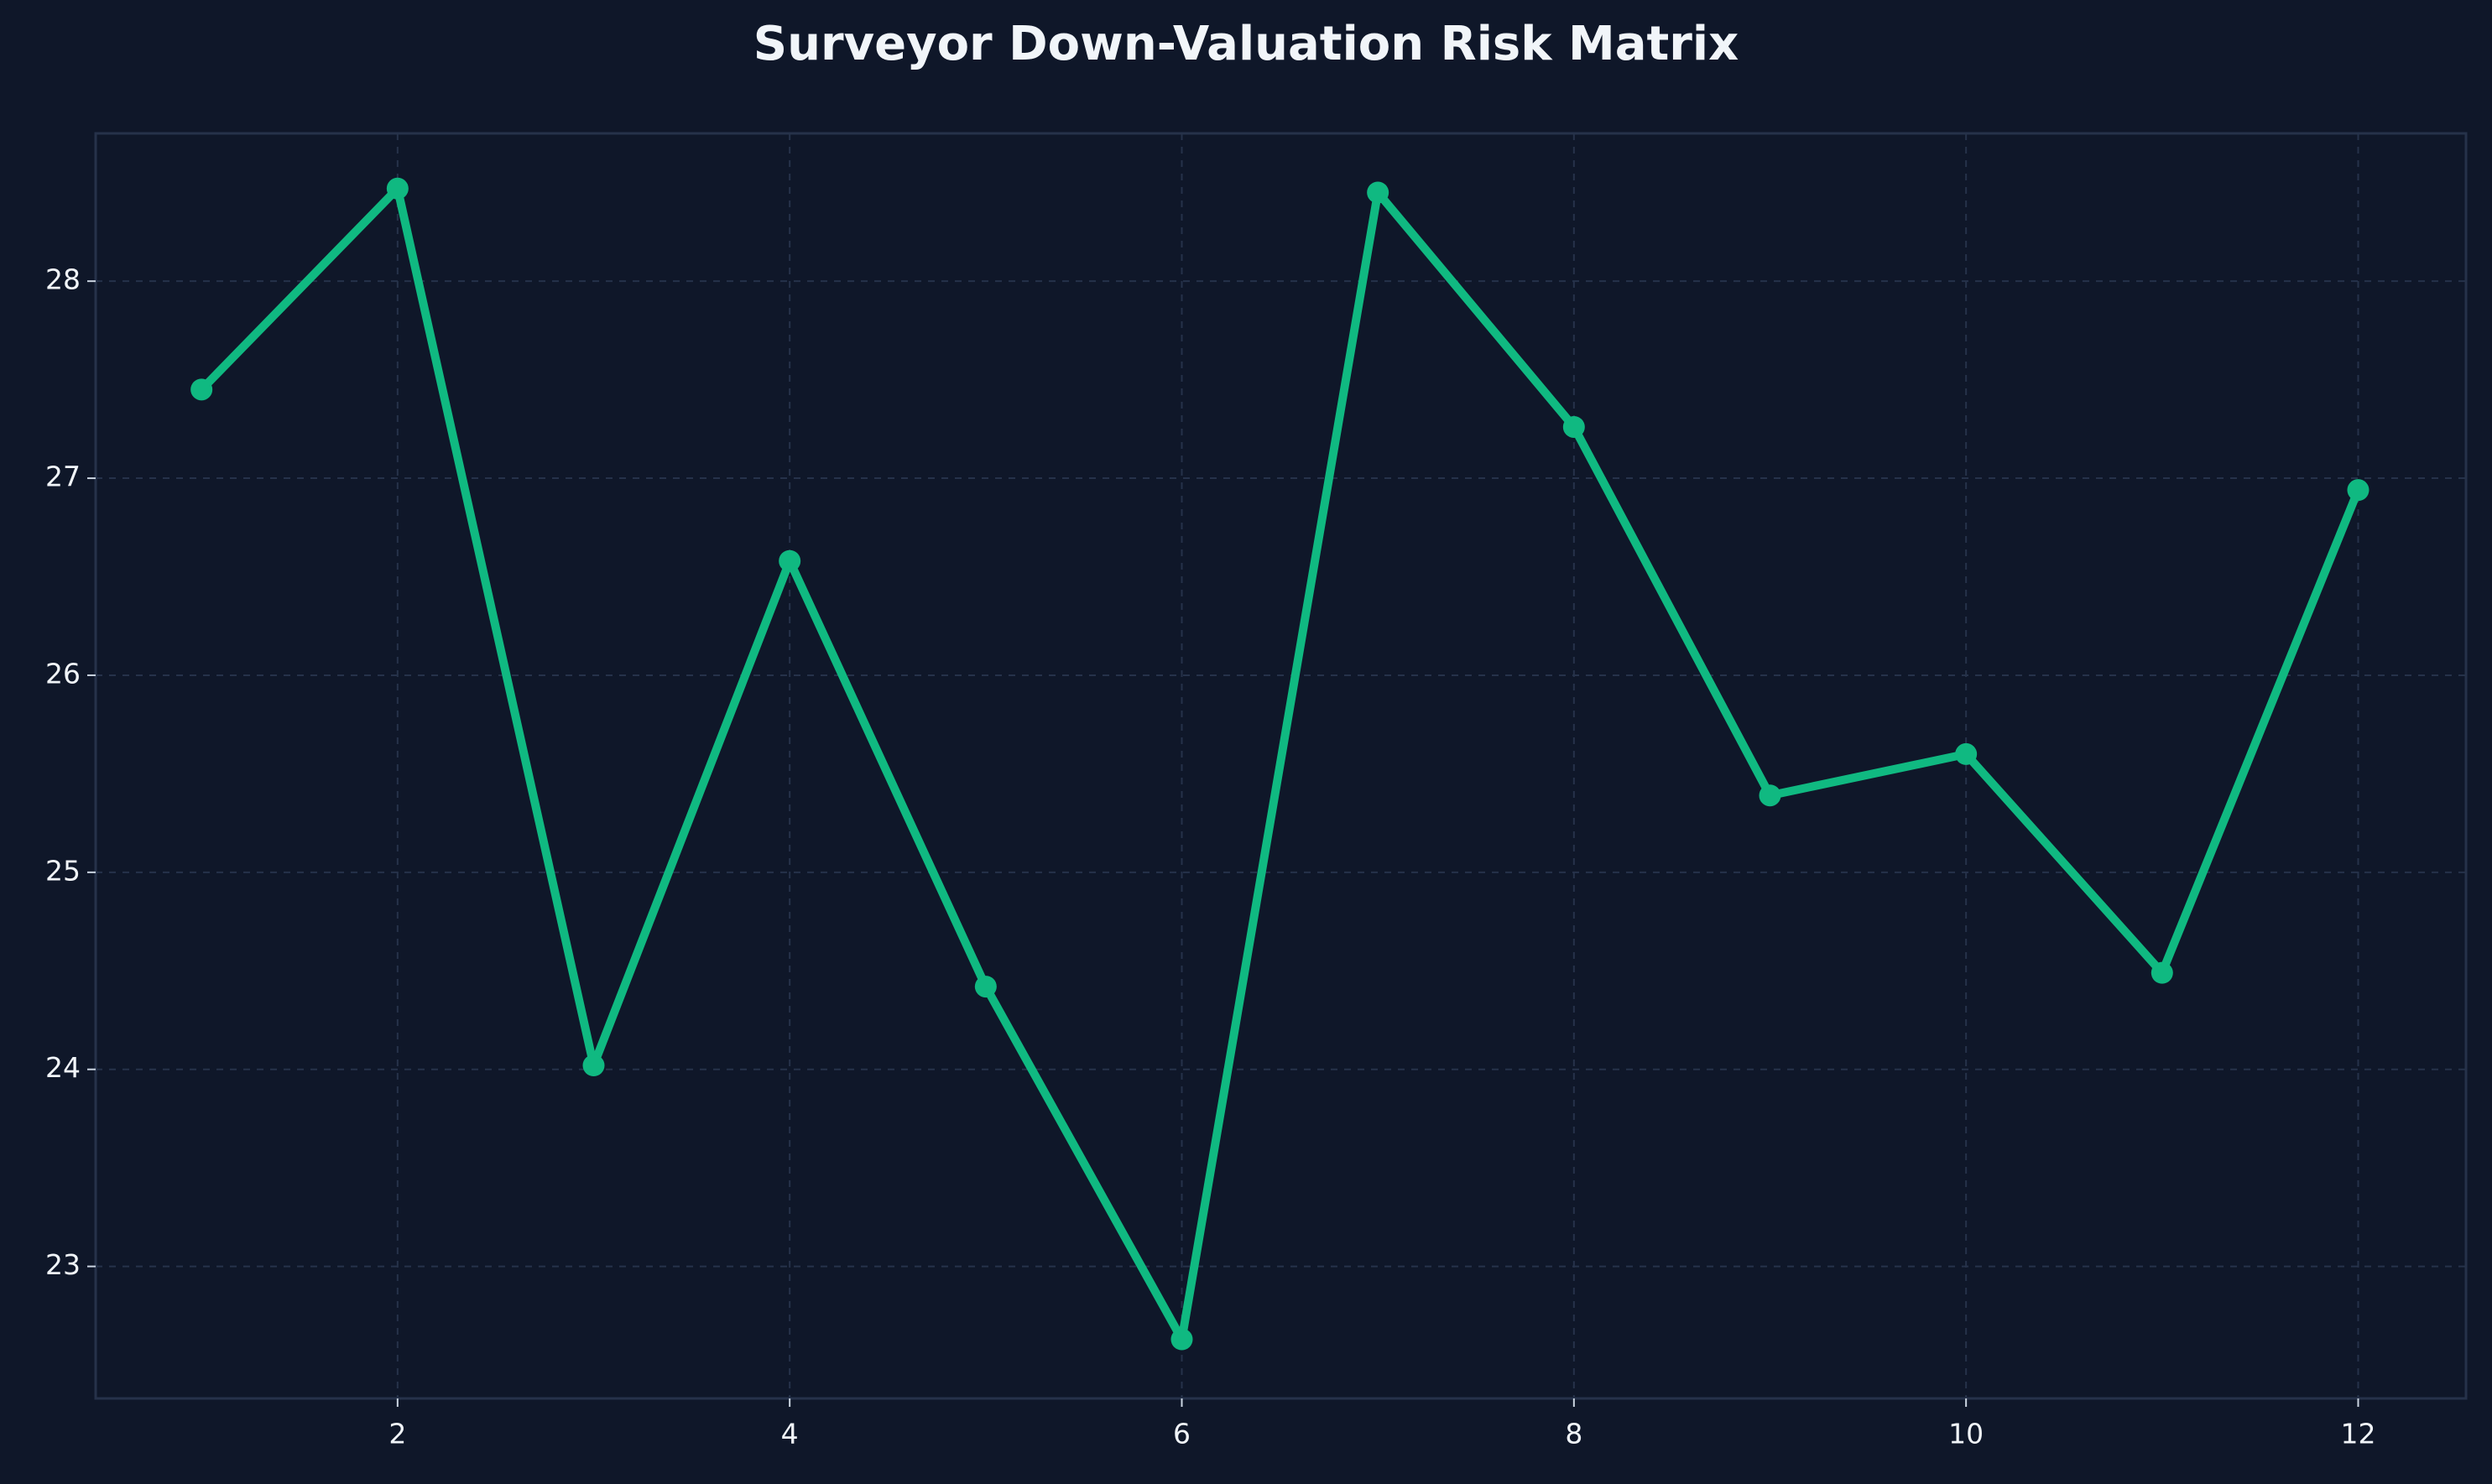 This screenshot has height=1484, width=2492. Describe the element at coordinates (63, 1067) in the screenshot. I see `y-tick-label: 24` at that location.